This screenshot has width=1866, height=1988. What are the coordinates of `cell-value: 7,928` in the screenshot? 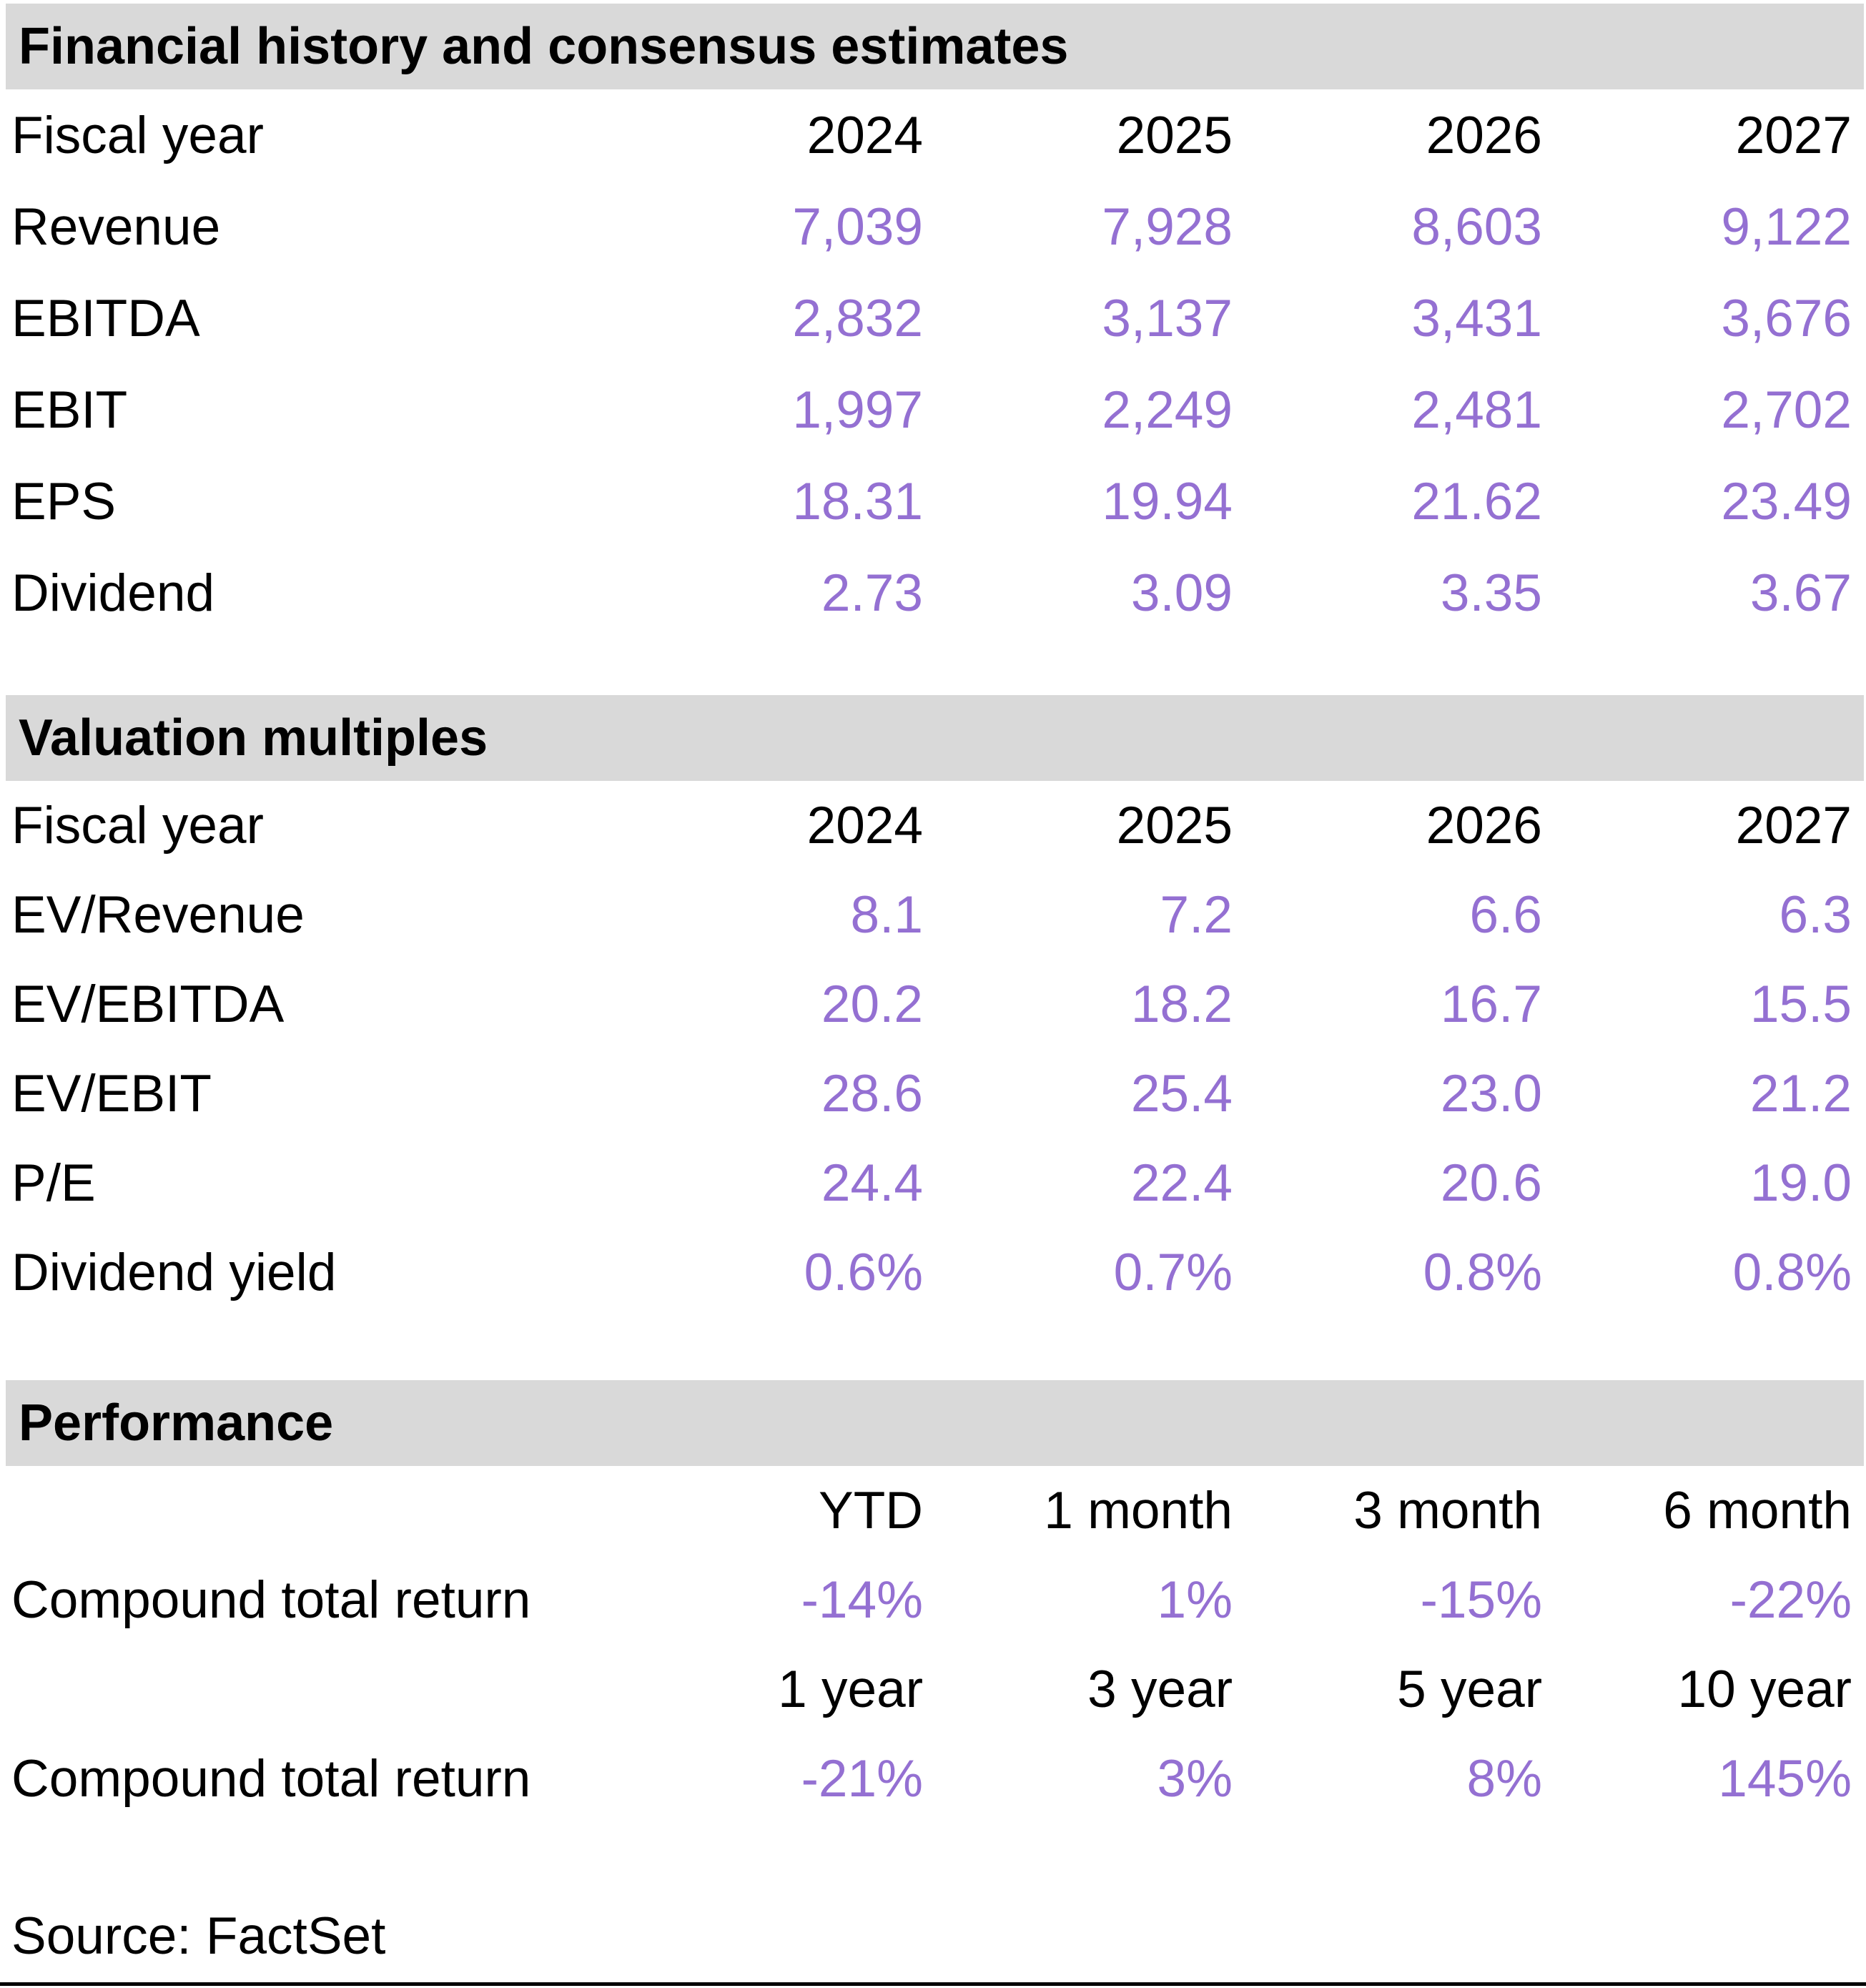 It's located at (1167, 226).